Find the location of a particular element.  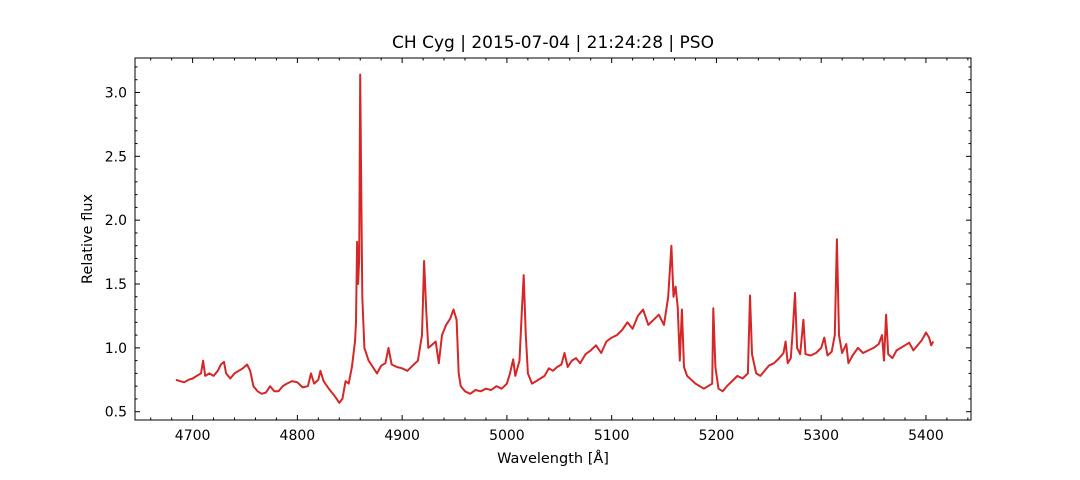

y-axis-title: Relative flux is located at coordinates (88, 239).